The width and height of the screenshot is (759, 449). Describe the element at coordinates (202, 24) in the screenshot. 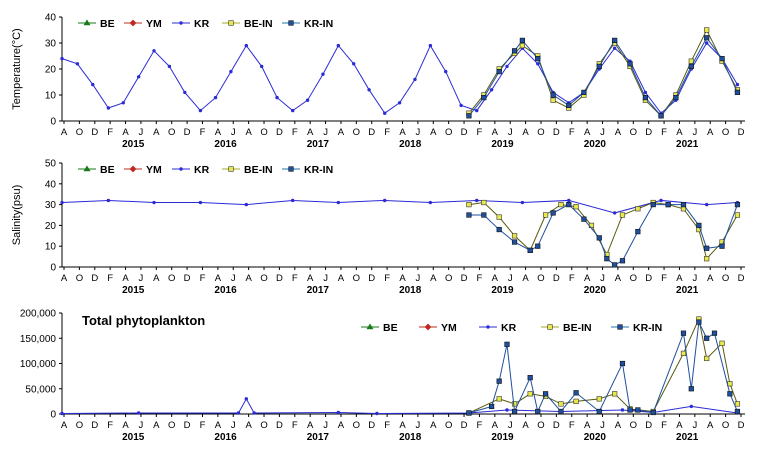

I see `legend-label: KR` at that location.